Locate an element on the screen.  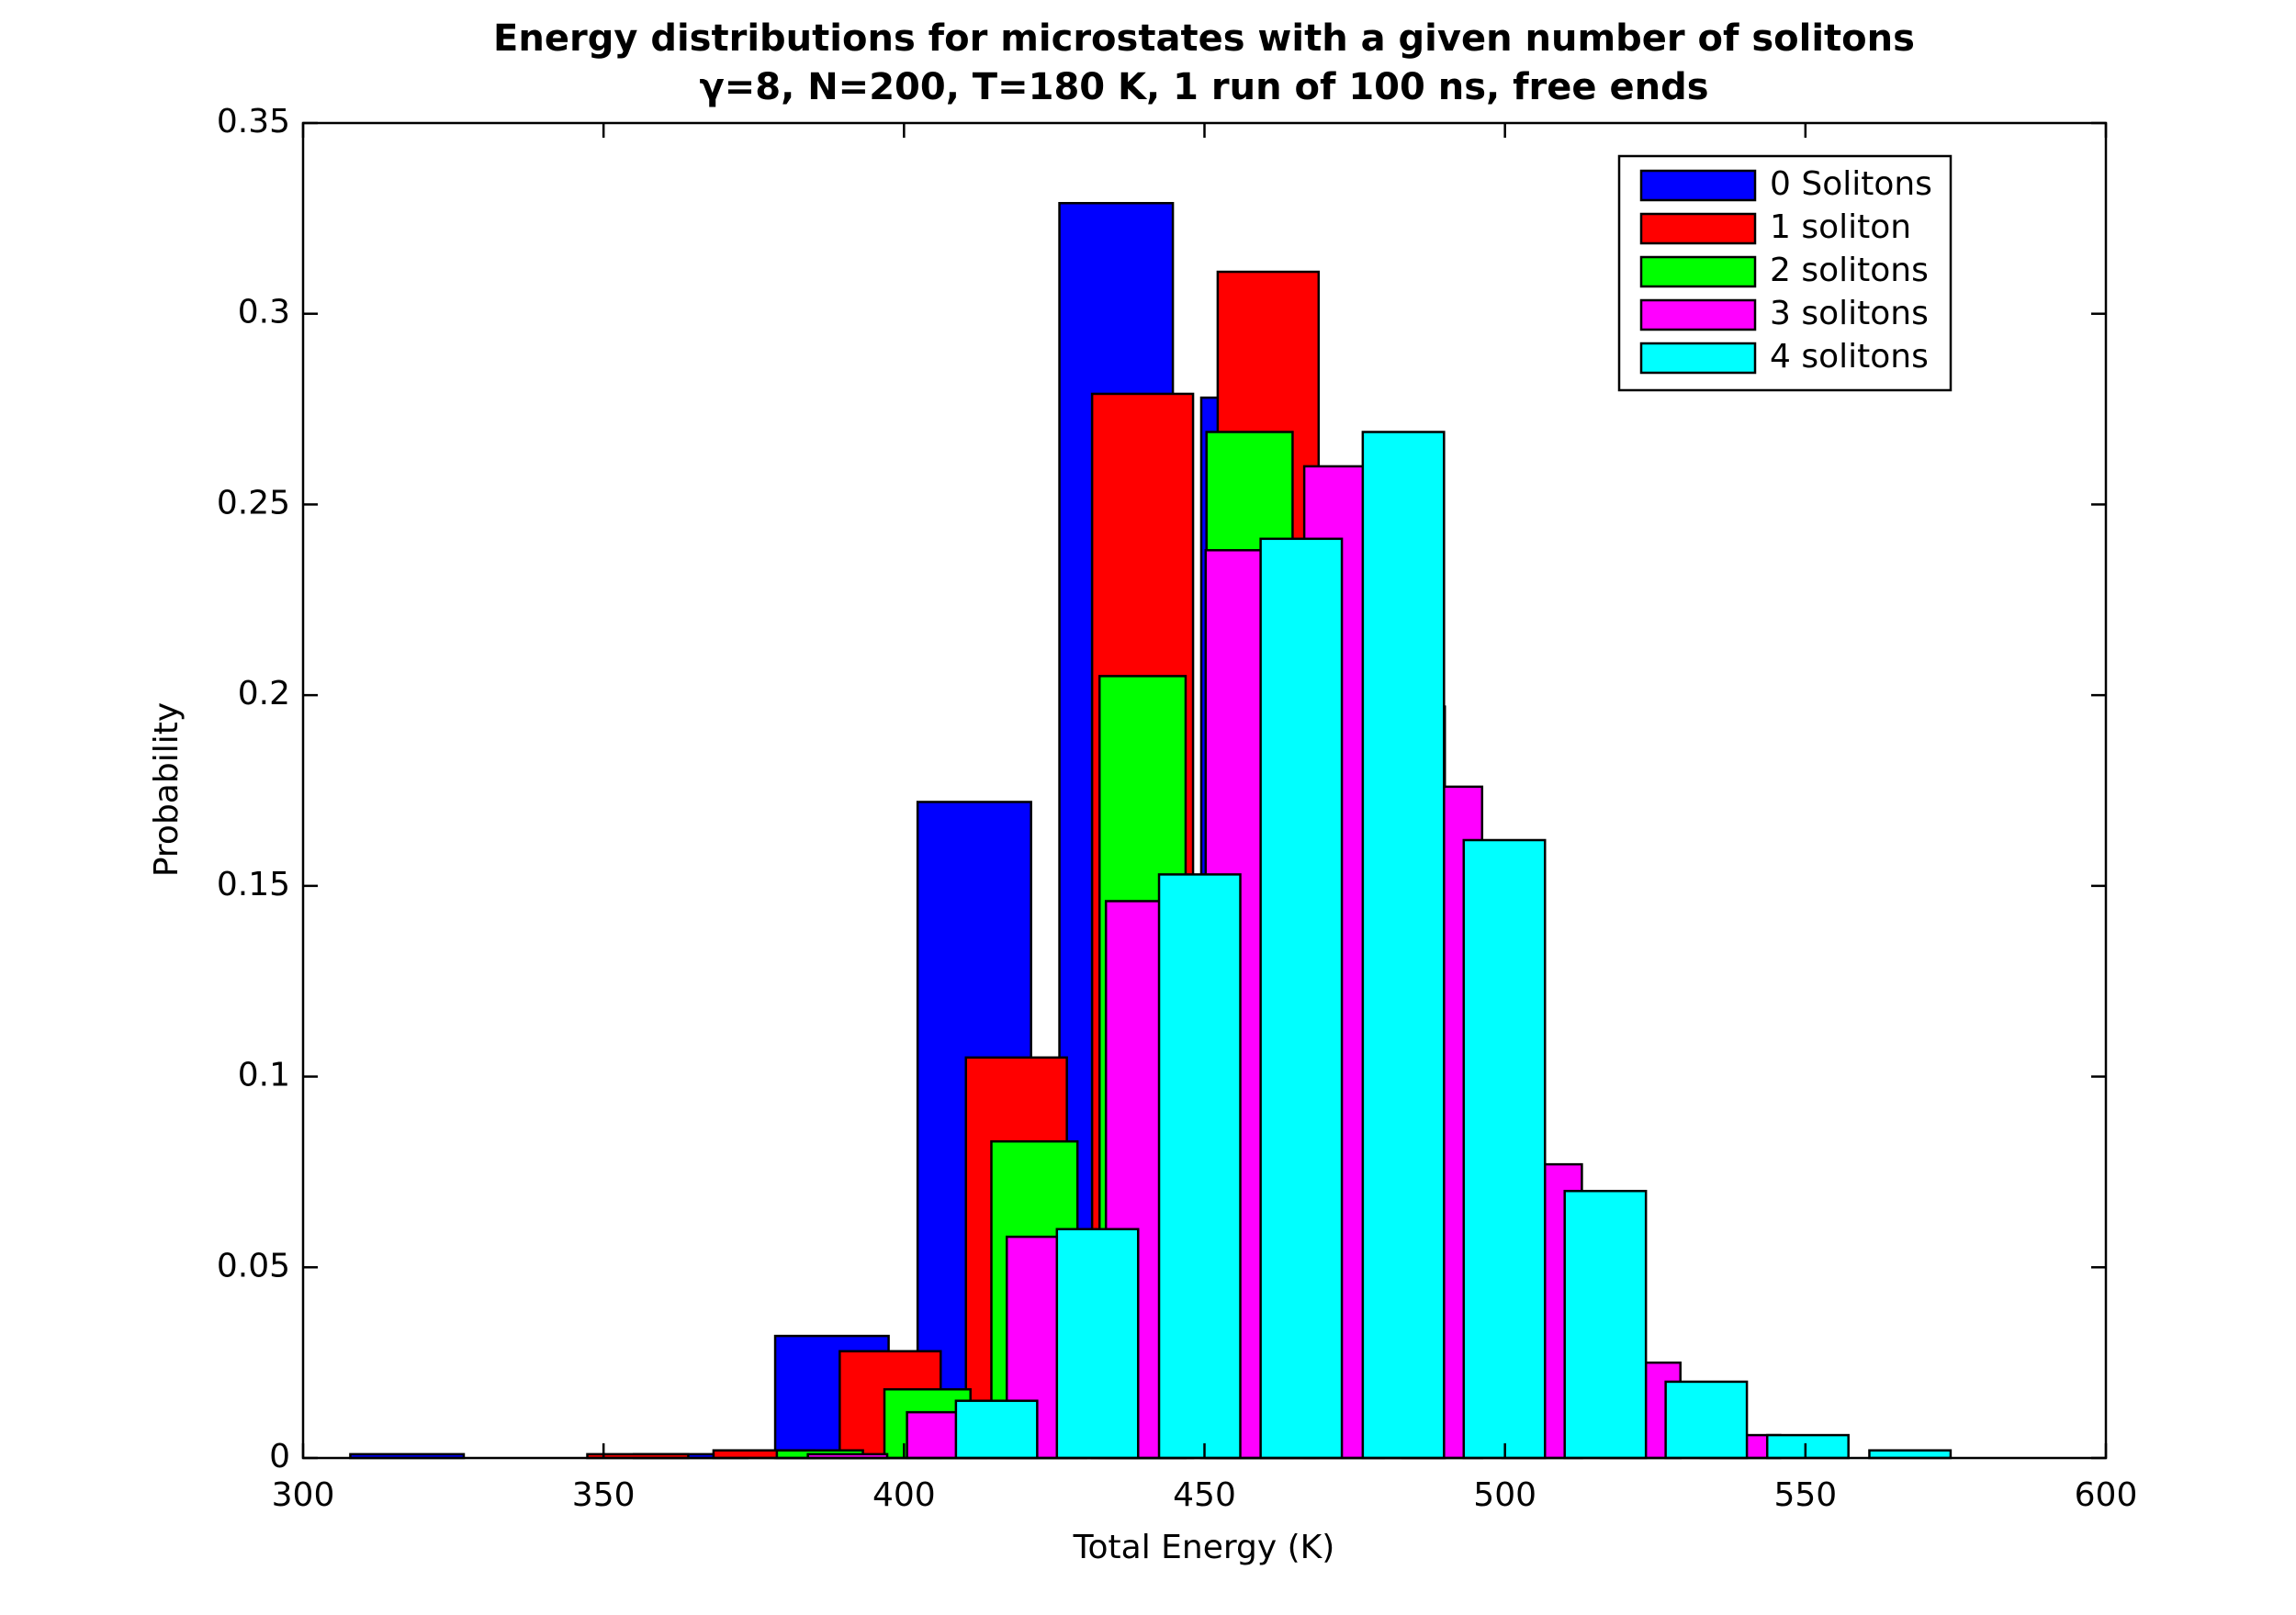
x-tick-label: 600 is located at coordinates (2106, 1495).